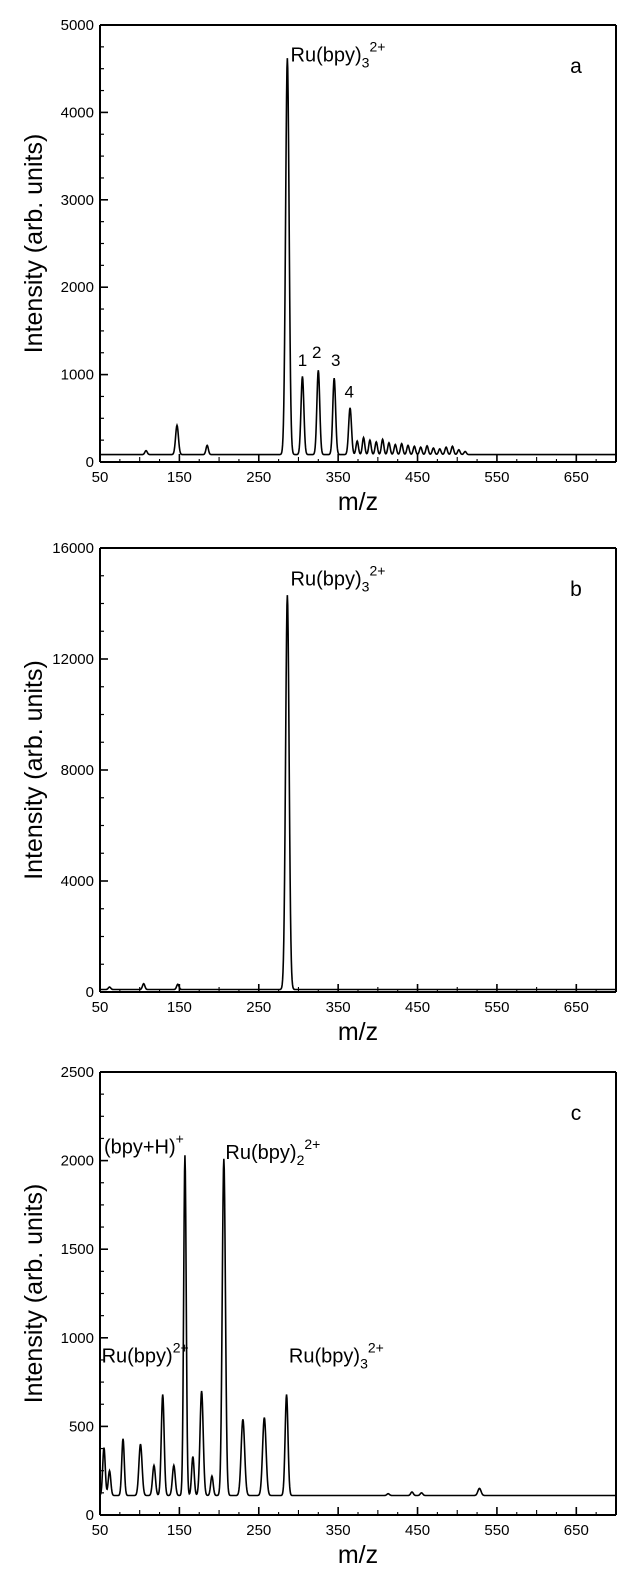 This screenshot has height=1575, width=621. I want to click on peak-number-label: 2, so click(316, 352).